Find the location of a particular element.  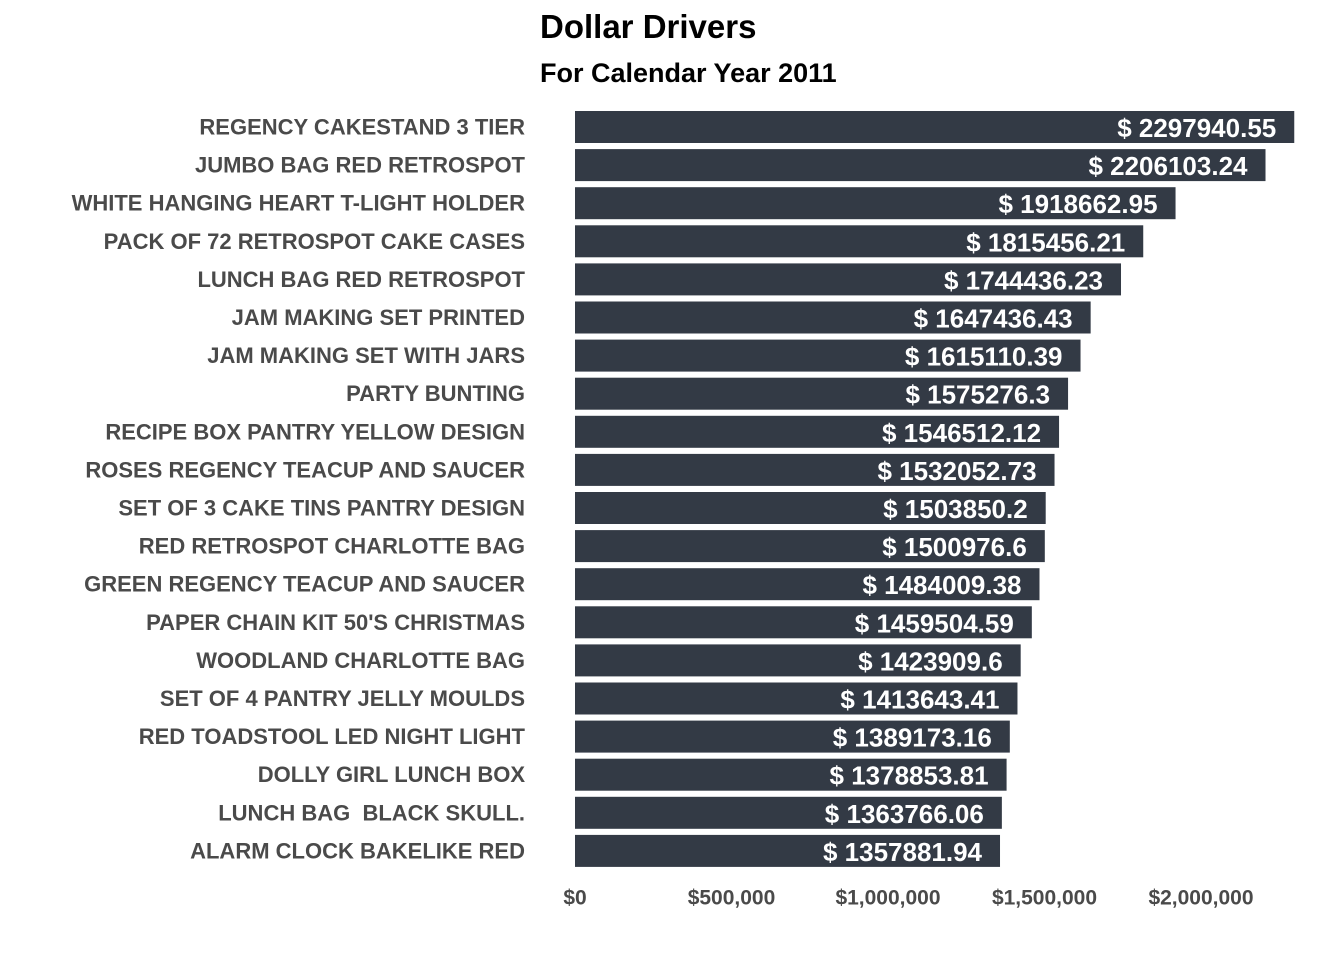

value-label: $ 1484009.38 is located at coordinates (941, 585).